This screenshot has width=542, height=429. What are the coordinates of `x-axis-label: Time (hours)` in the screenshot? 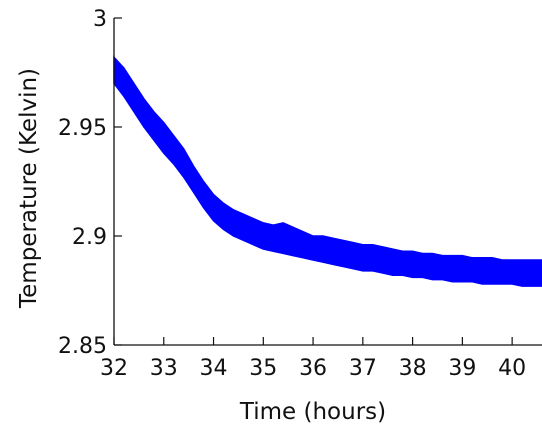 It's located at (312, 412).